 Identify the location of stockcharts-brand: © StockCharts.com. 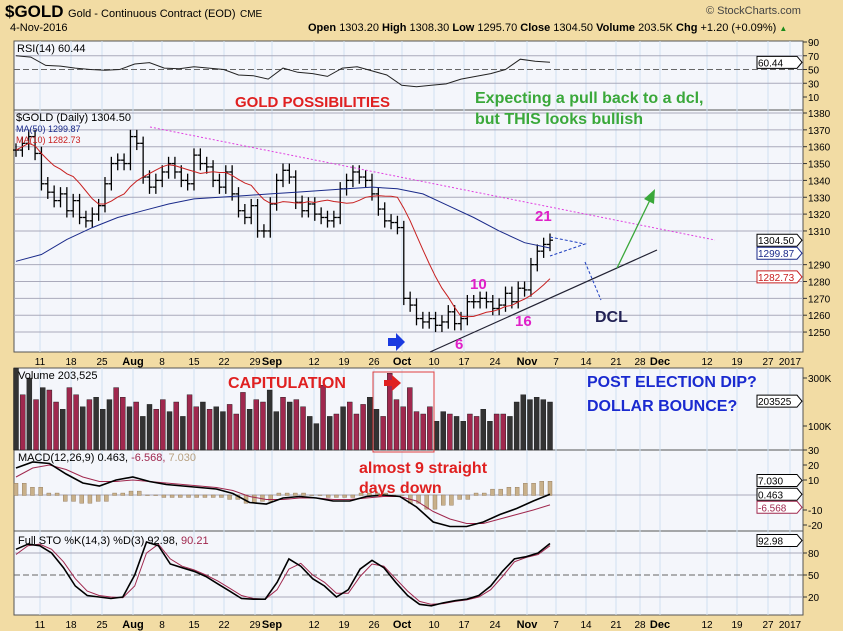
(753, 11).